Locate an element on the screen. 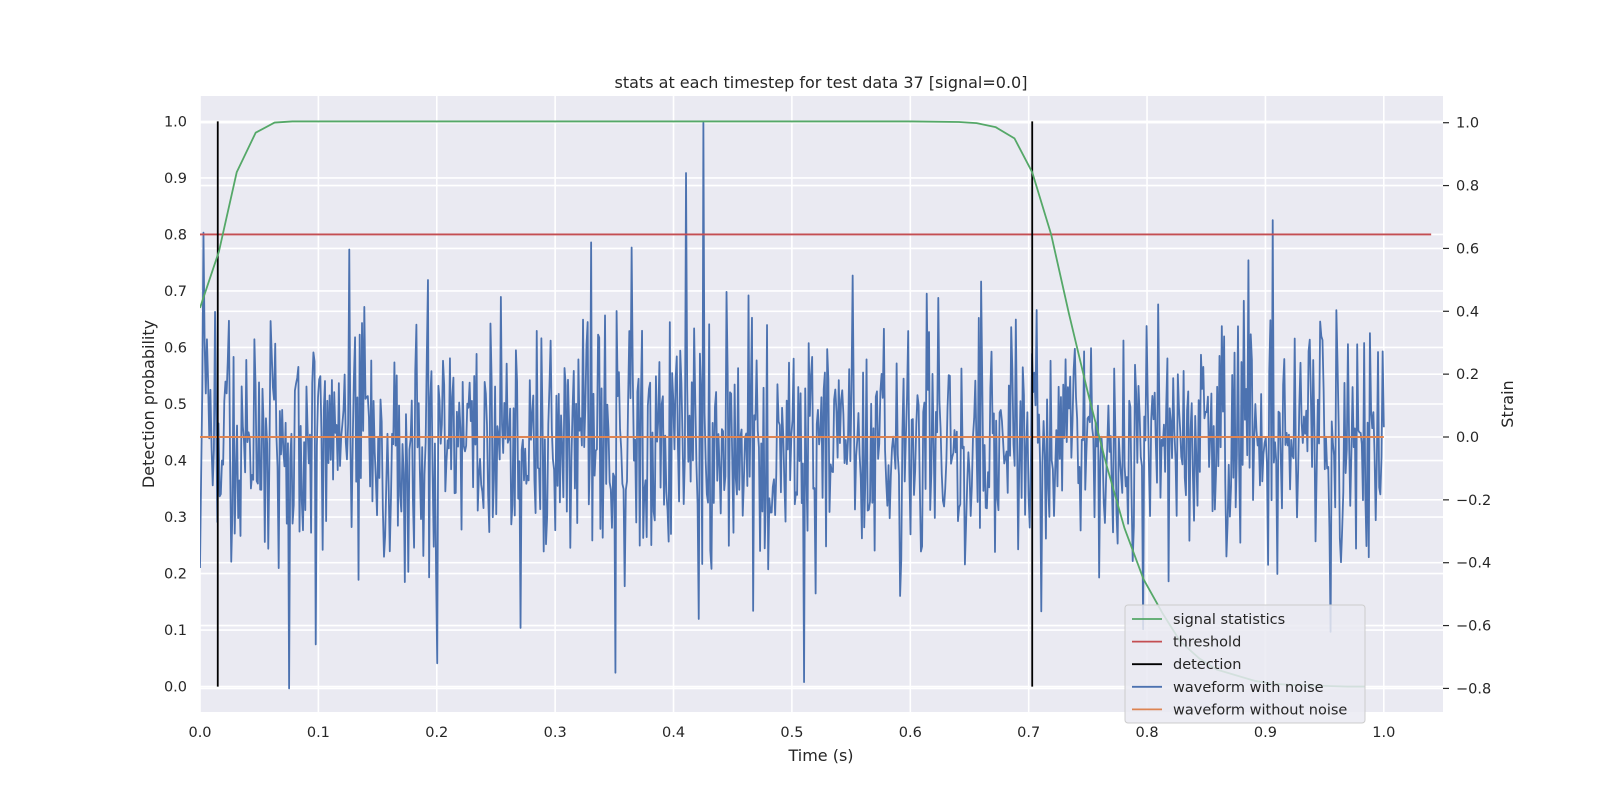 The height and width of the screenshot is (800, 1600). x-tick-label: 0.4 is located at coordinates (673, 733).